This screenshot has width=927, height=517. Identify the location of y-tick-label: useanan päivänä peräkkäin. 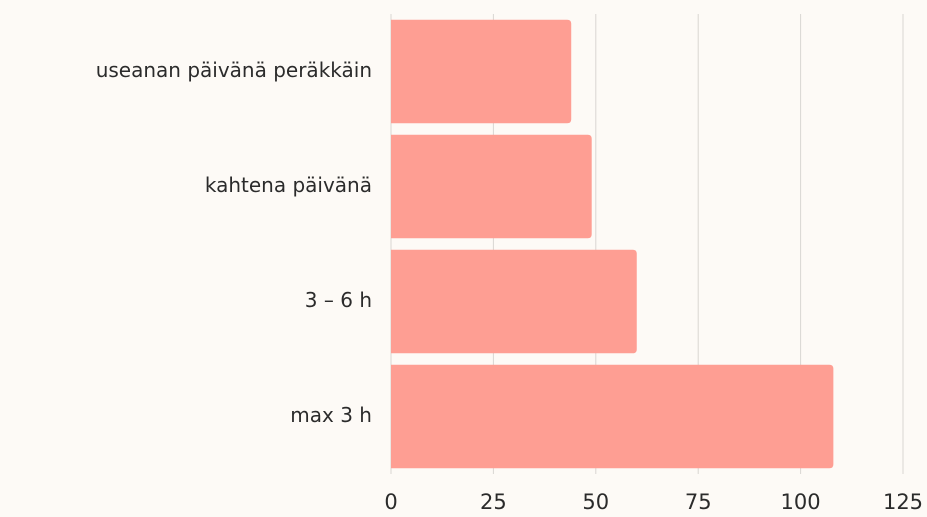
(234, 70).